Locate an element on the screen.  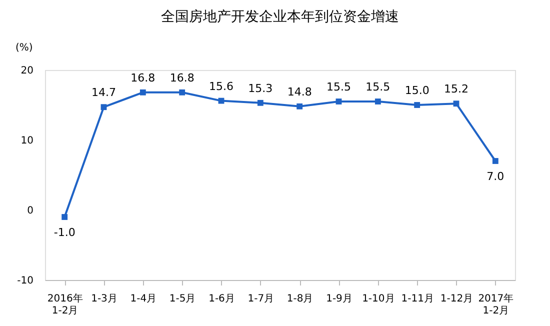
x-tick-label: 1-9月 is located at coordinates (339, 299).